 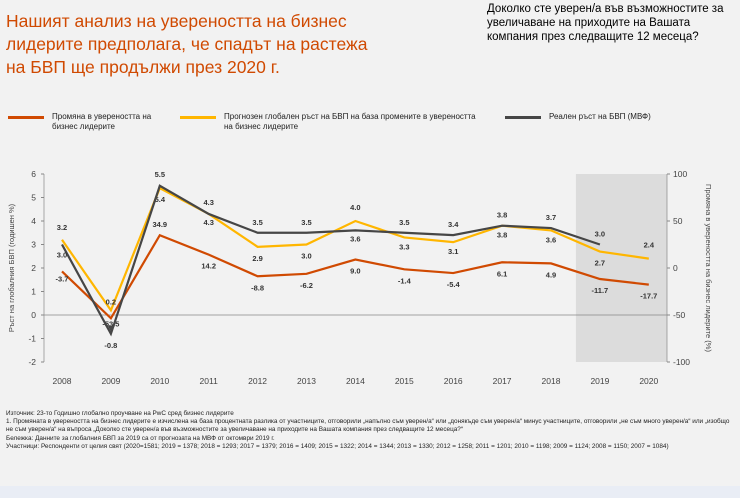 What do you see at coordinates (680, 174) in the screenshot?
I see `right-tick-label: 100` at bounding box center [680, 174].